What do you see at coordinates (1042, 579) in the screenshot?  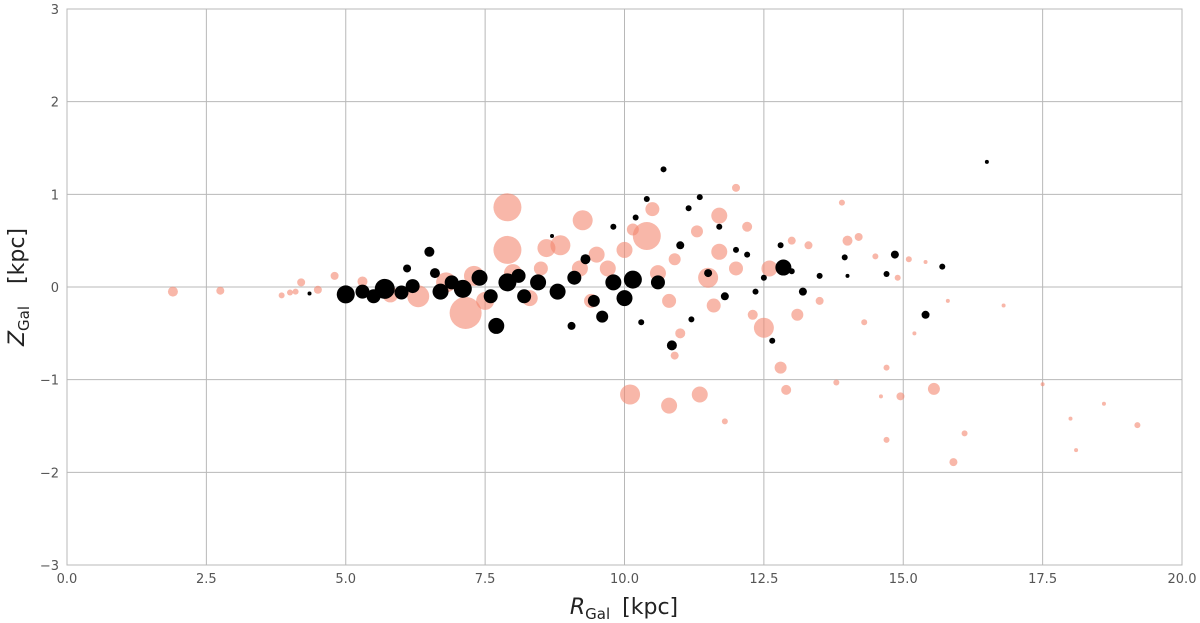 I see `x-tick-label-7: 17.5` at bounding box center [1042, 579].